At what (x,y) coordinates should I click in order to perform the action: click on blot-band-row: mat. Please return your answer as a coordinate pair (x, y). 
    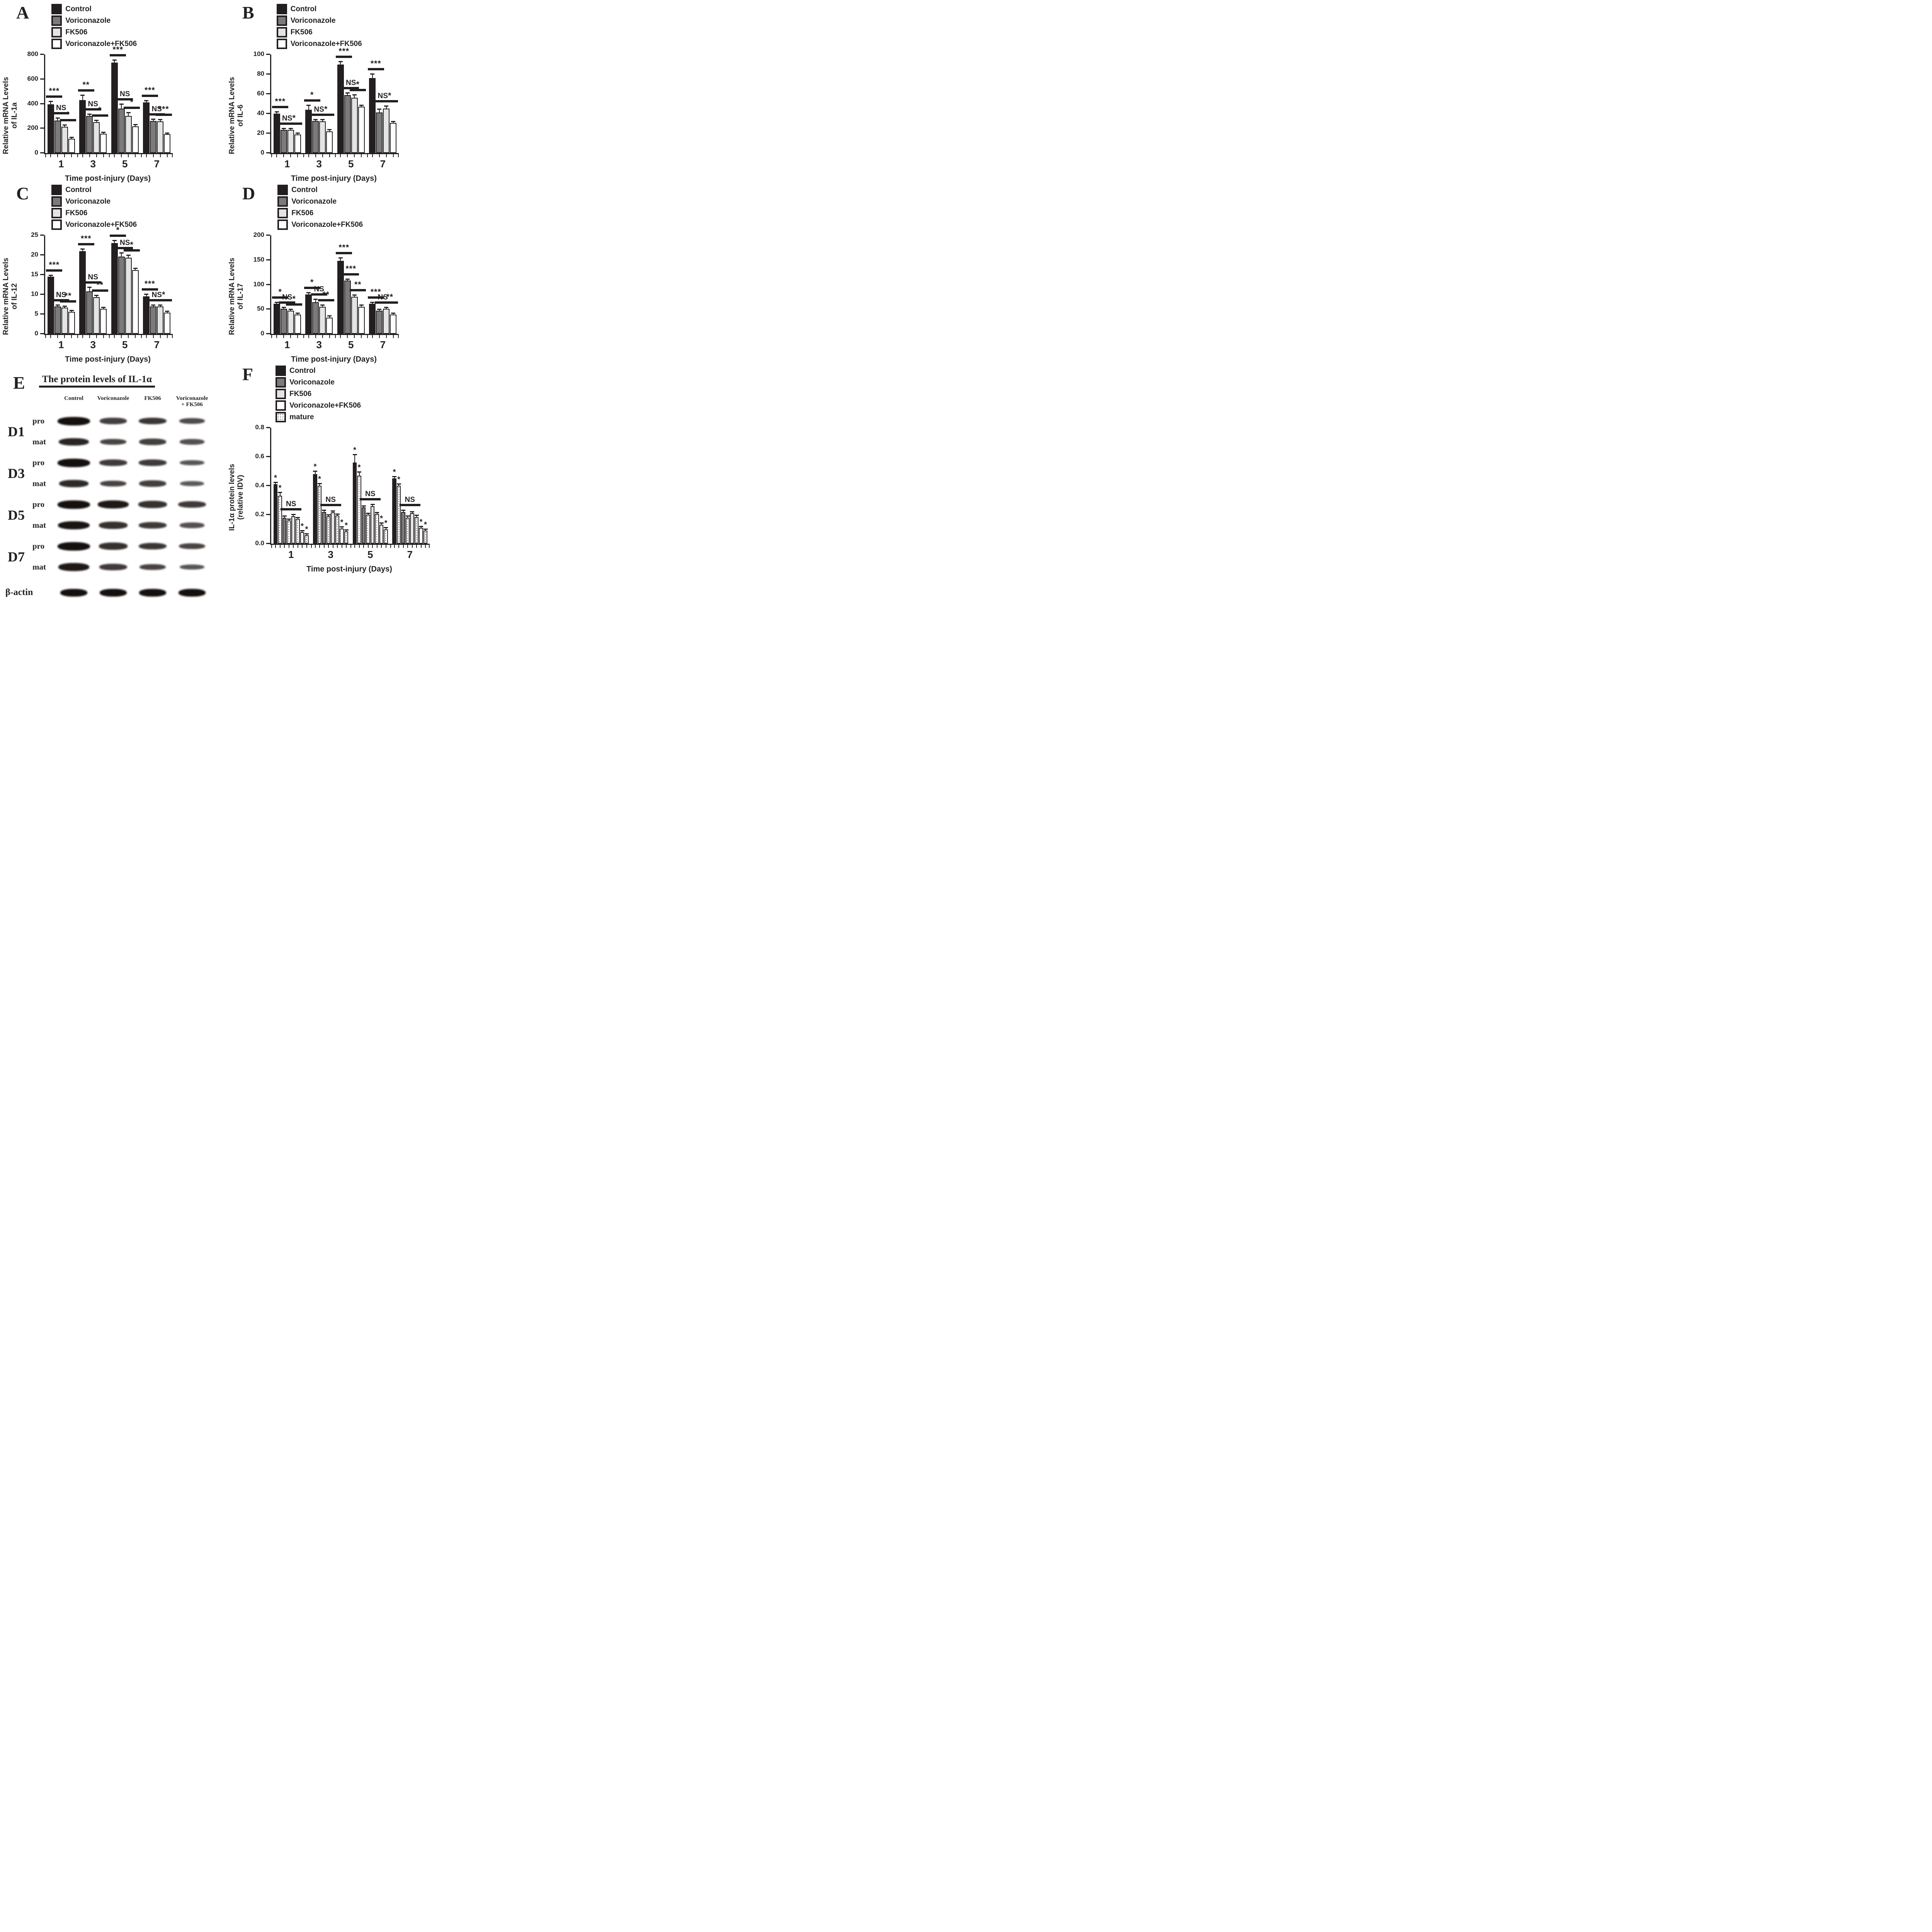
    Looking at the image, I should click on (130, 567).